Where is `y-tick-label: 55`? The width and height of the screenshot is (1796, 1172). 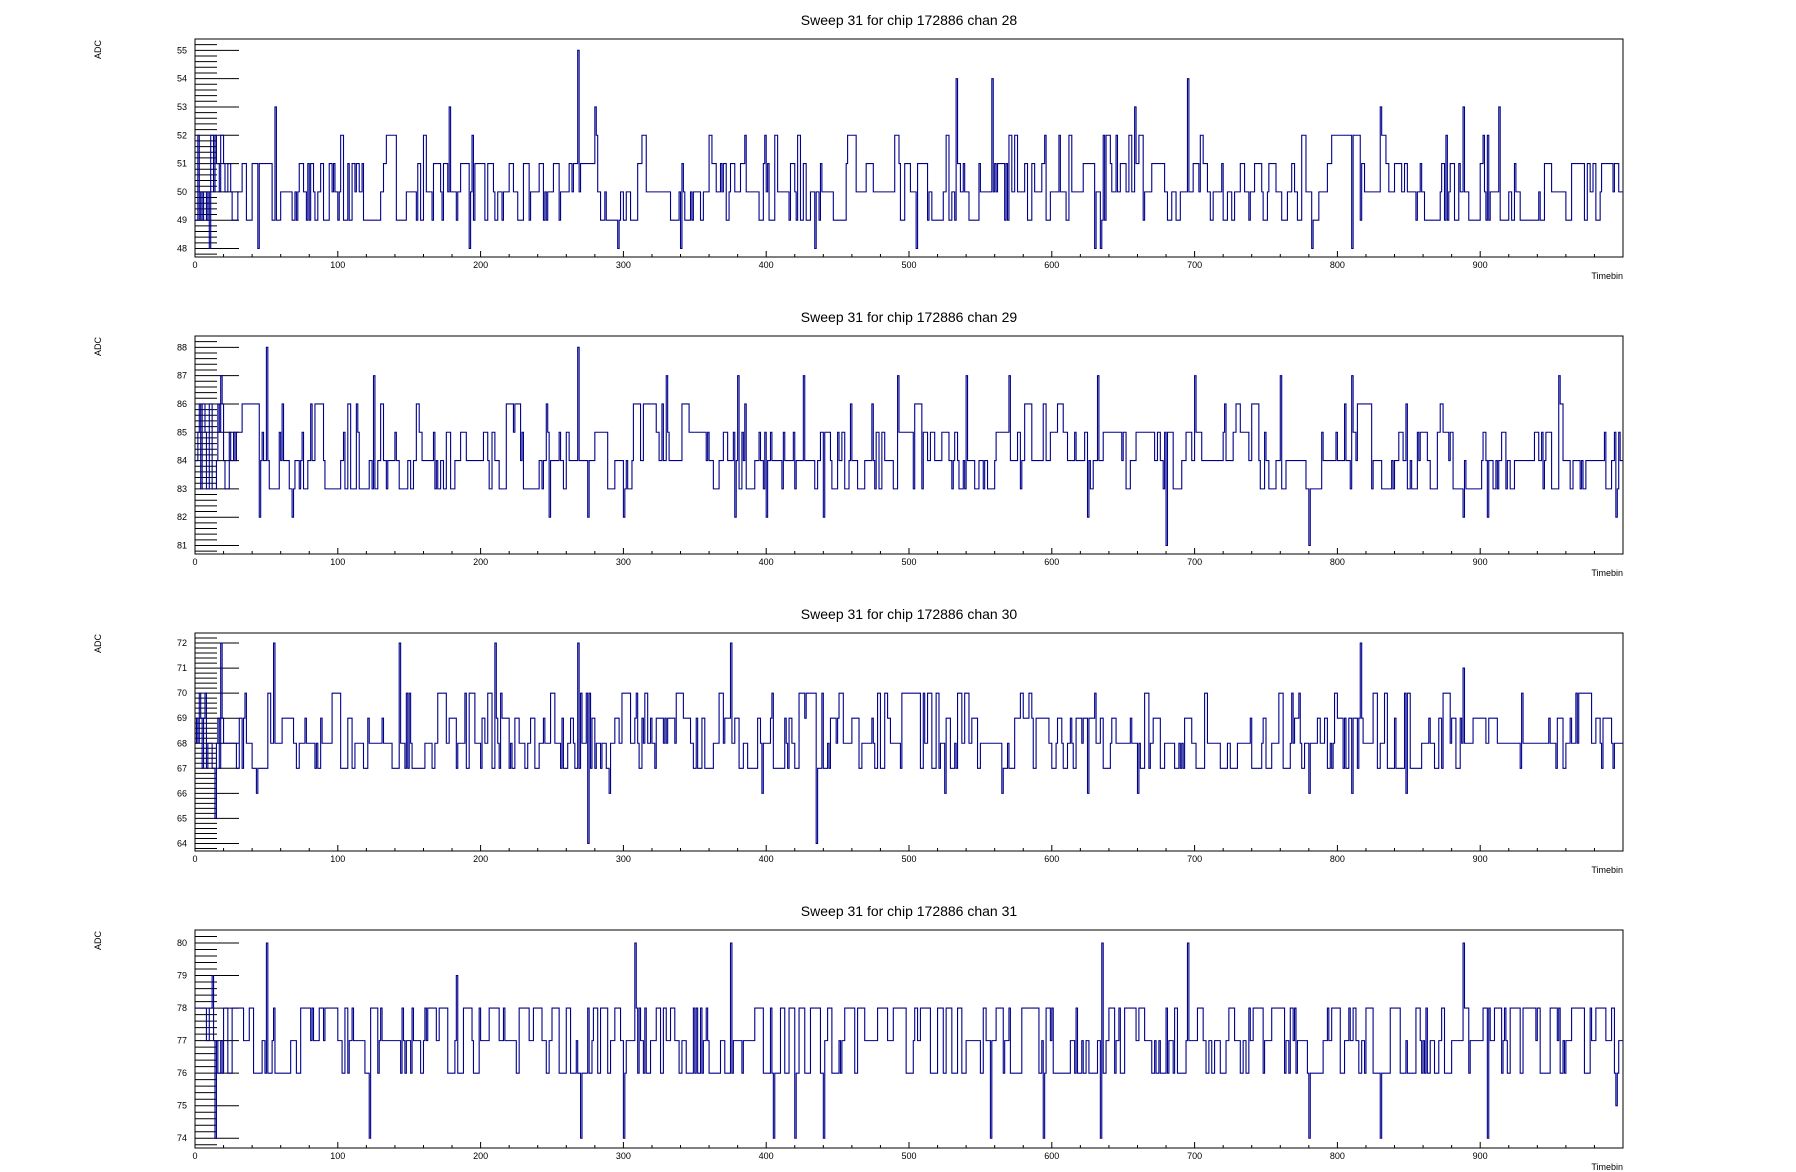 y-tick-label: 55 is located at coordinates (182, 50).